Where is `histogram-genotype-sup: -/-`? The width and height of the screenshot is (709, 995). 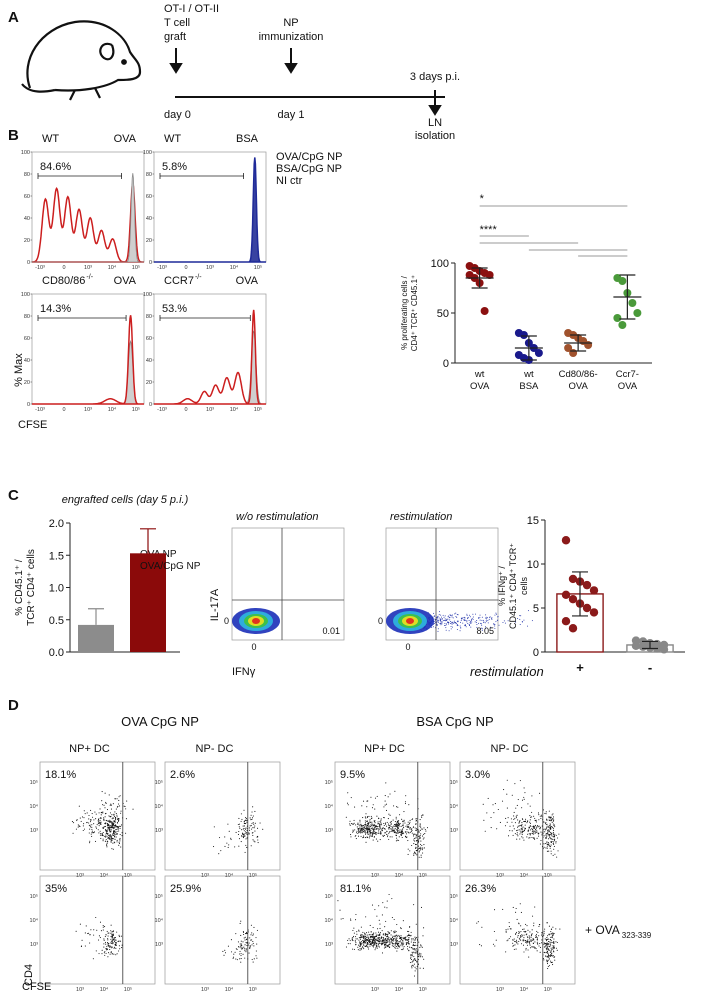 histogram-genotype-sup: -/- is located at coordinates (198, 277).